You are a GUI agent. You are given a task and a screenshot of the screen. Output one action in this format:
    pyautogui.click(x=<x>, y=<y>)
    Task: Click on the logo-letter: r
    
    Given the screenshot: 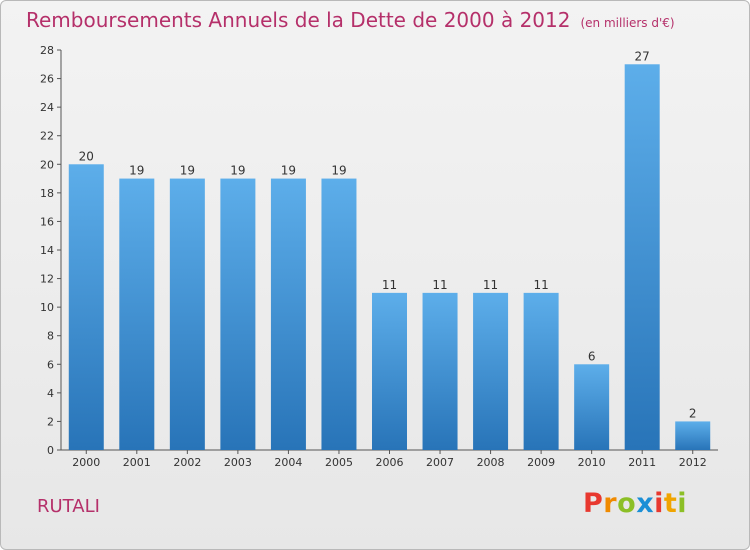 What is the action you would take?
    pyautogui.click(x=610, y=503)
    